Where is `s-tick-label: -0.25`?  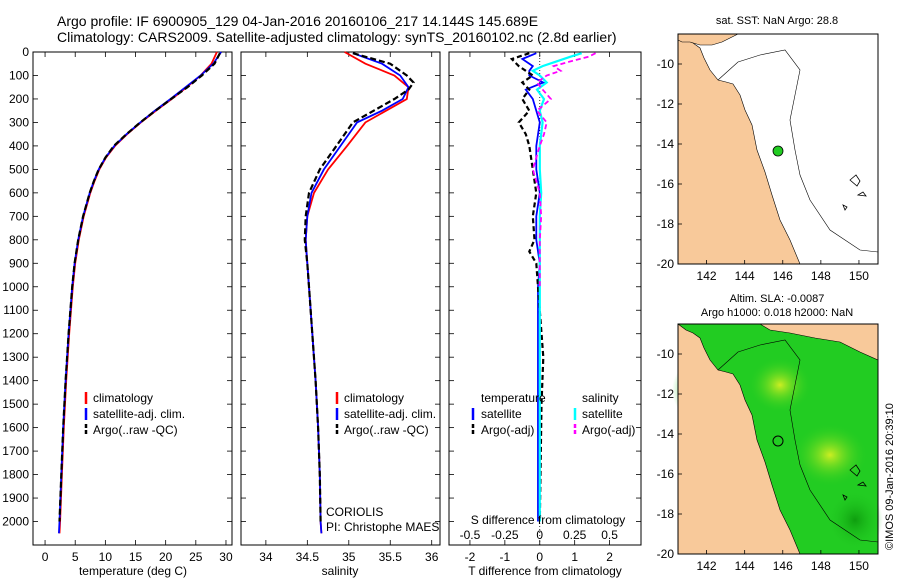 s-tick-label: -0.25 is located at coordinates (505, 535).